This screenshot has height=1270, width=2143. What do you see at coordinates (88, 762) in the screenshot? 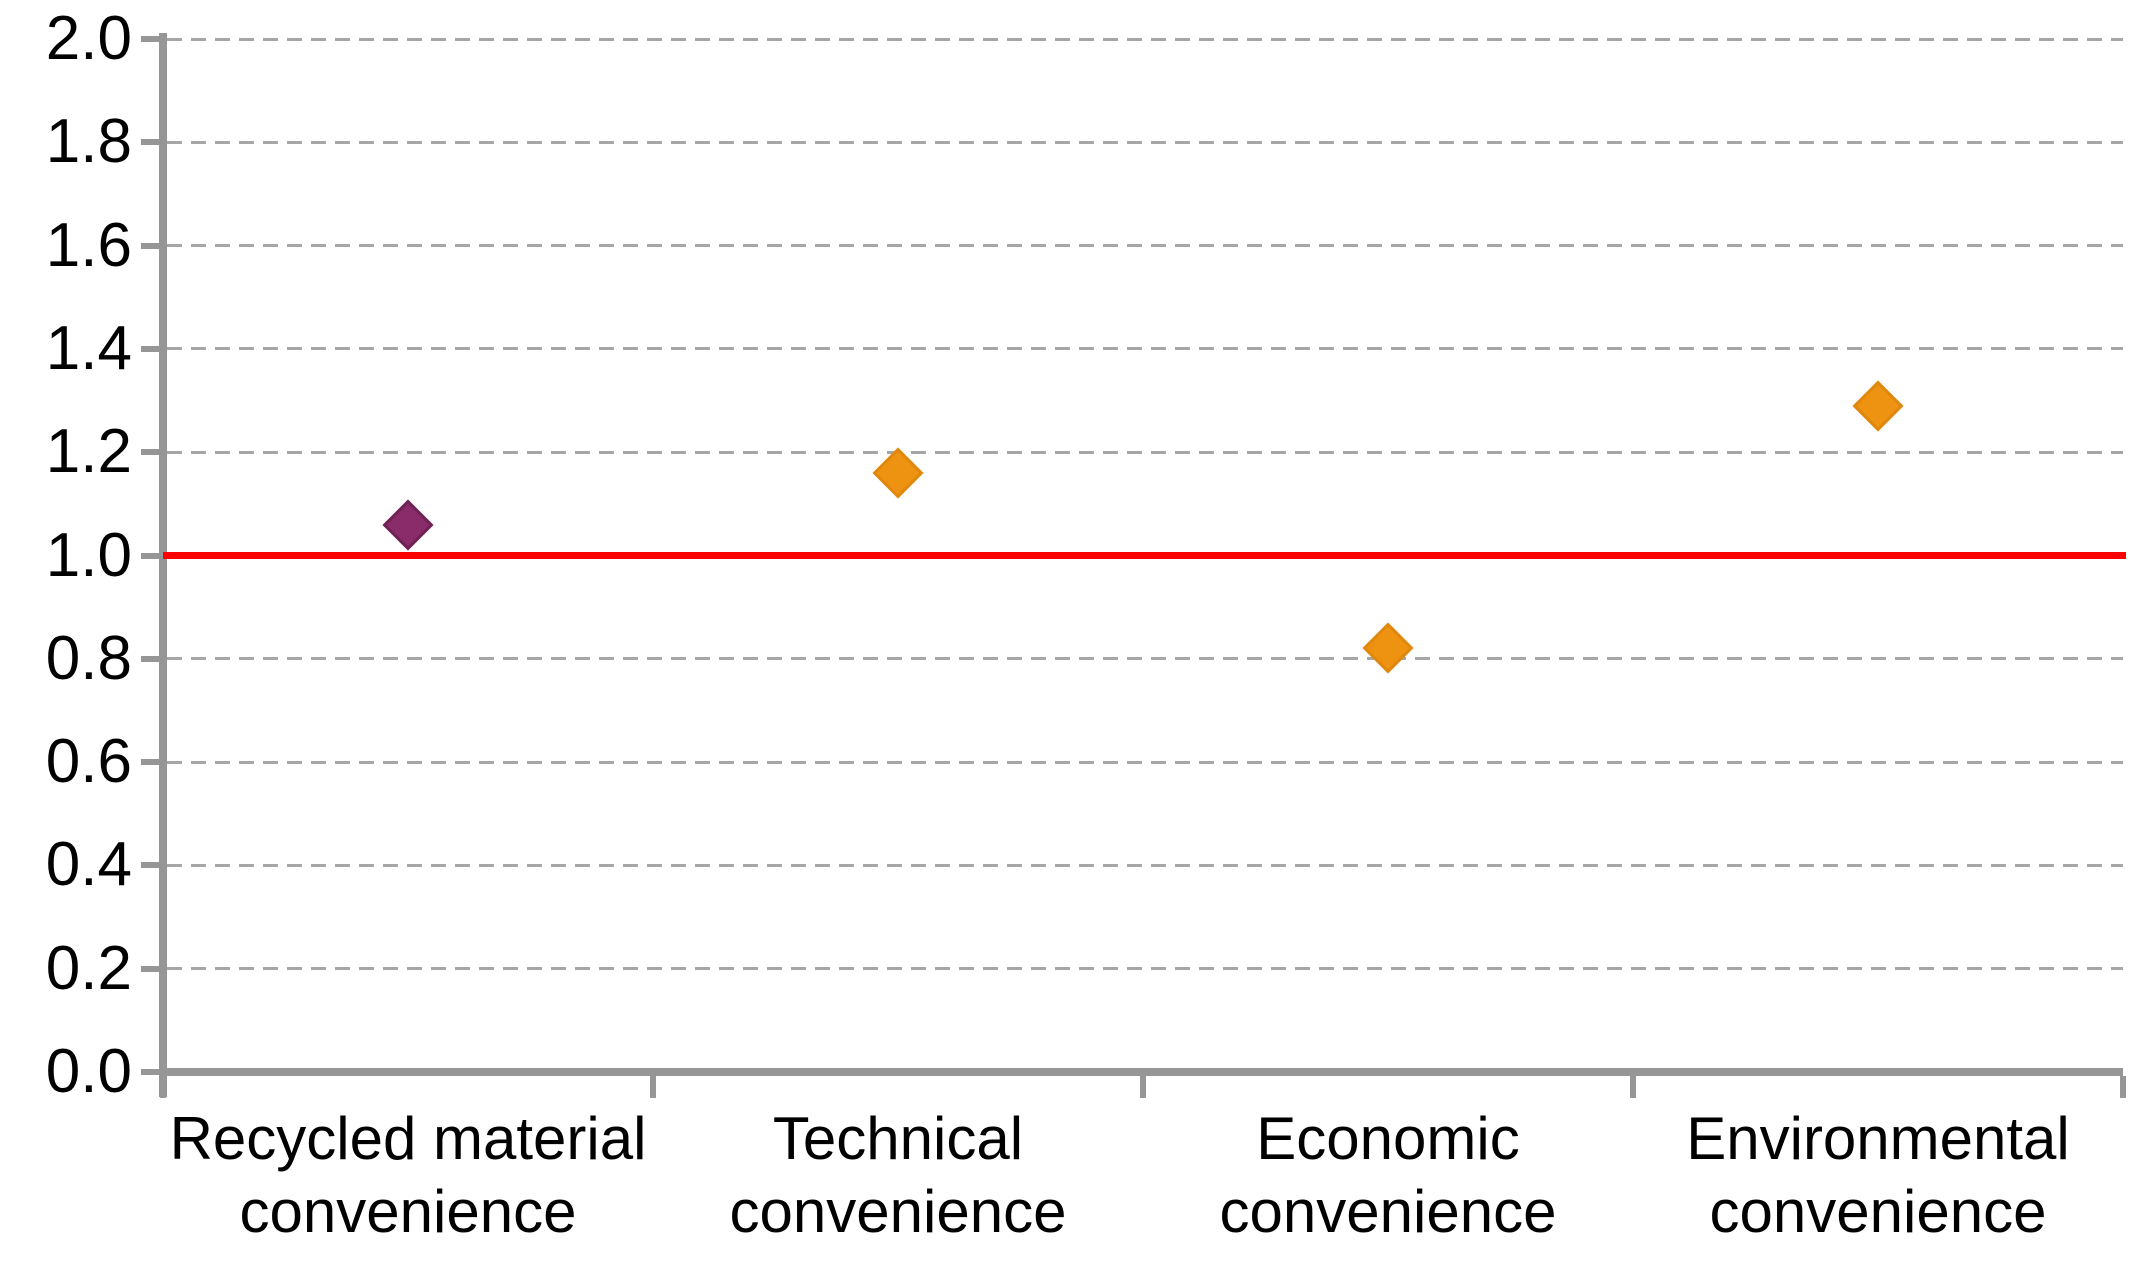
I see `y-tick-label: 0.6` at bounding box center [88, 762].